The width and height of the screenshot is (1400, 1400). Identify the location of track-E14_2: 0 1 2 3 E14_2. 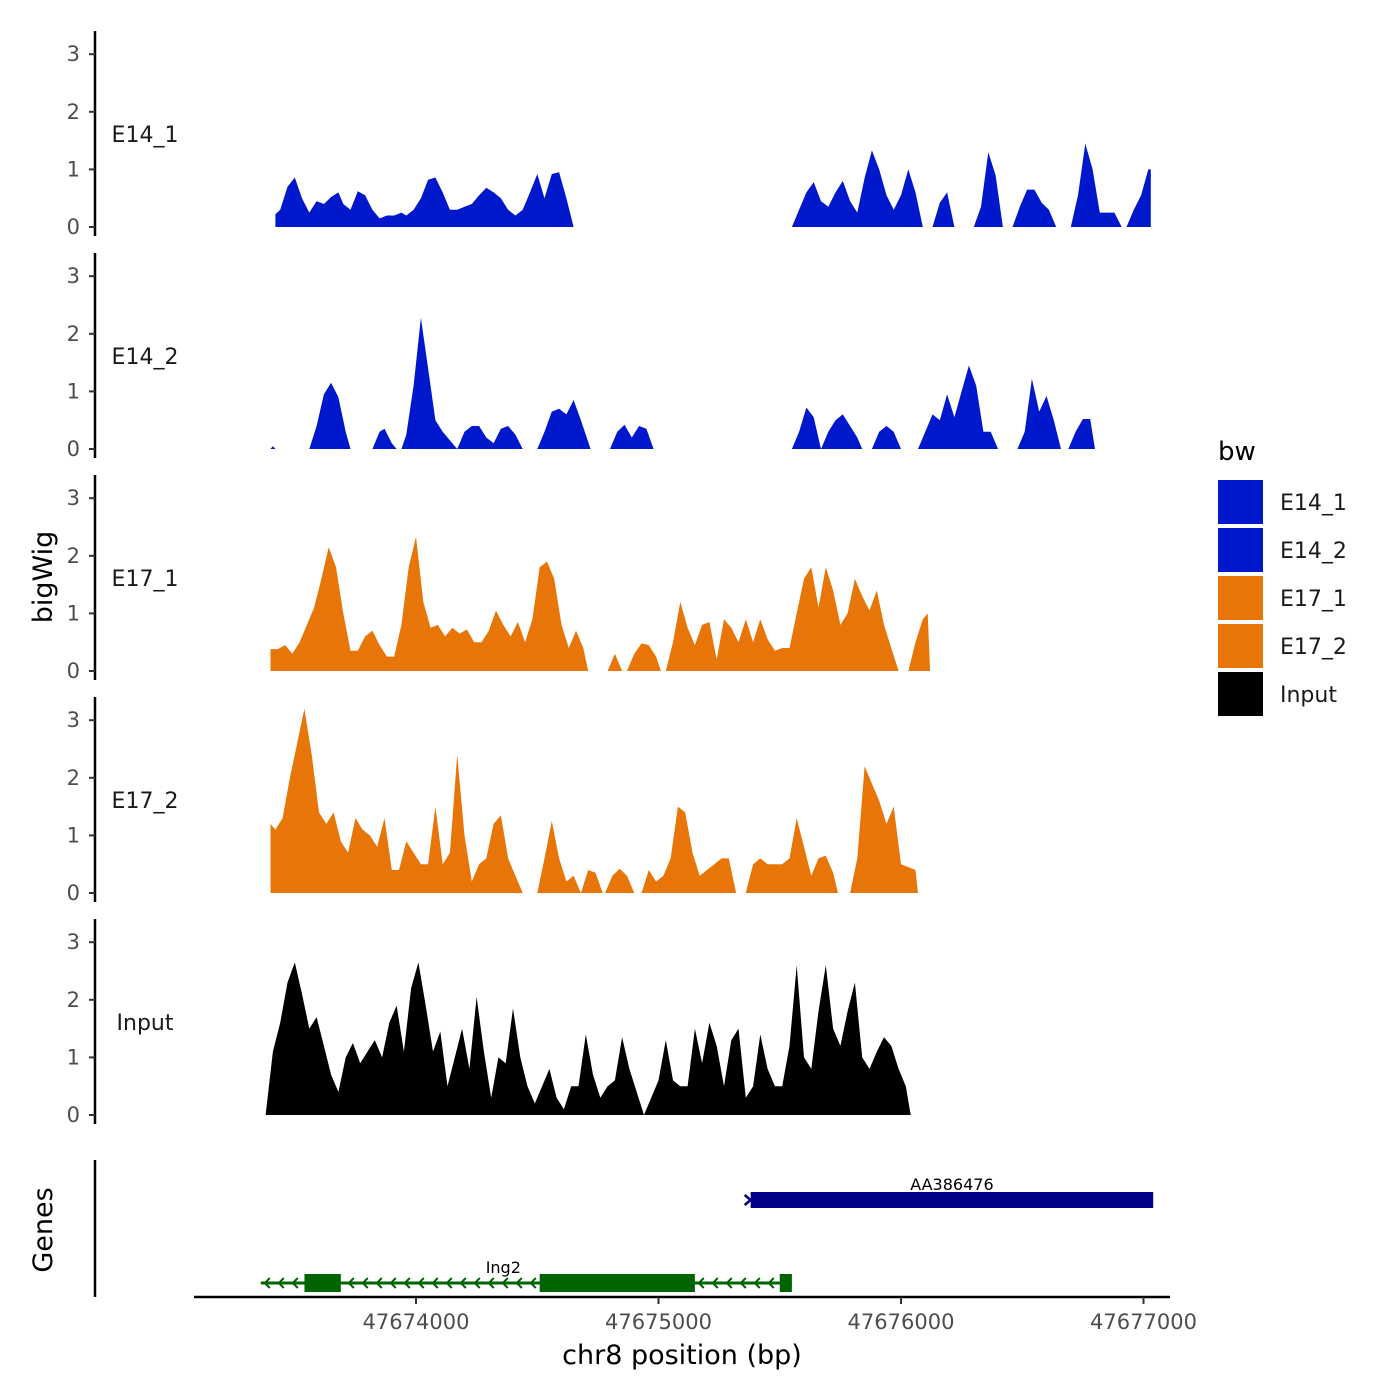
(581, 357).